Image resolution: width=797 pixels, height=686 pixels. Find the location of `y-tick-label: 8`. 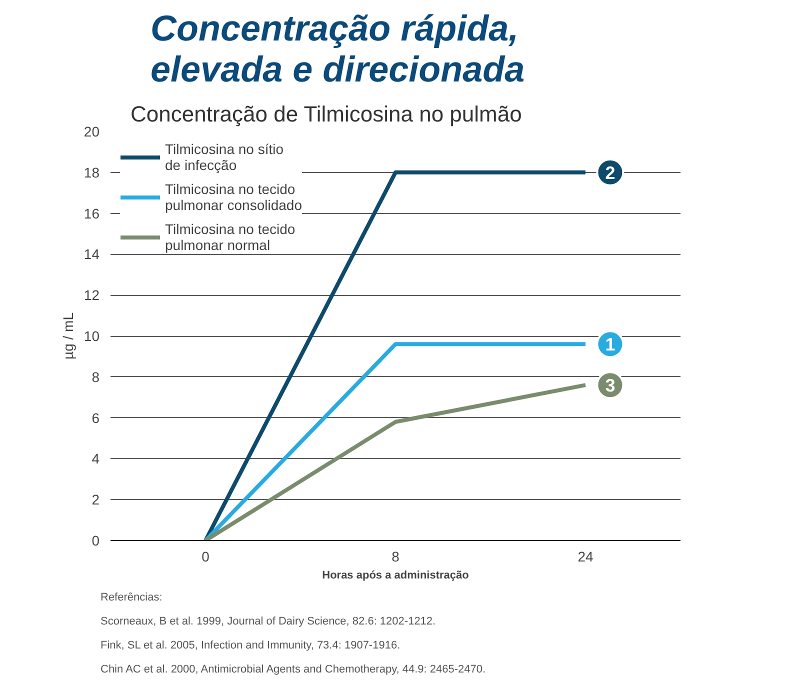

y-tick-label: 8 is located at coordinates (96, 376).